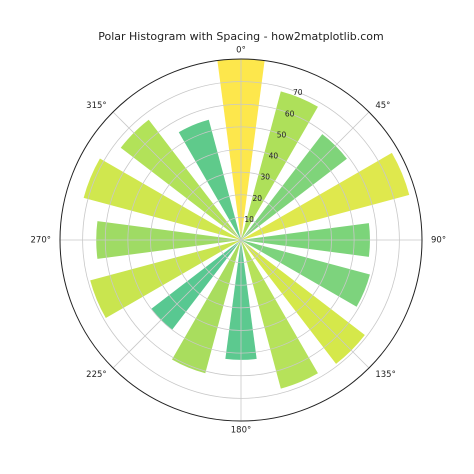 The height and width of the screenshot is (474, 474). What do you see at coordinates (96, 106) in the screenshot?
I see `angle-tick-label-7: 315°` at bounding box center [96, 106].